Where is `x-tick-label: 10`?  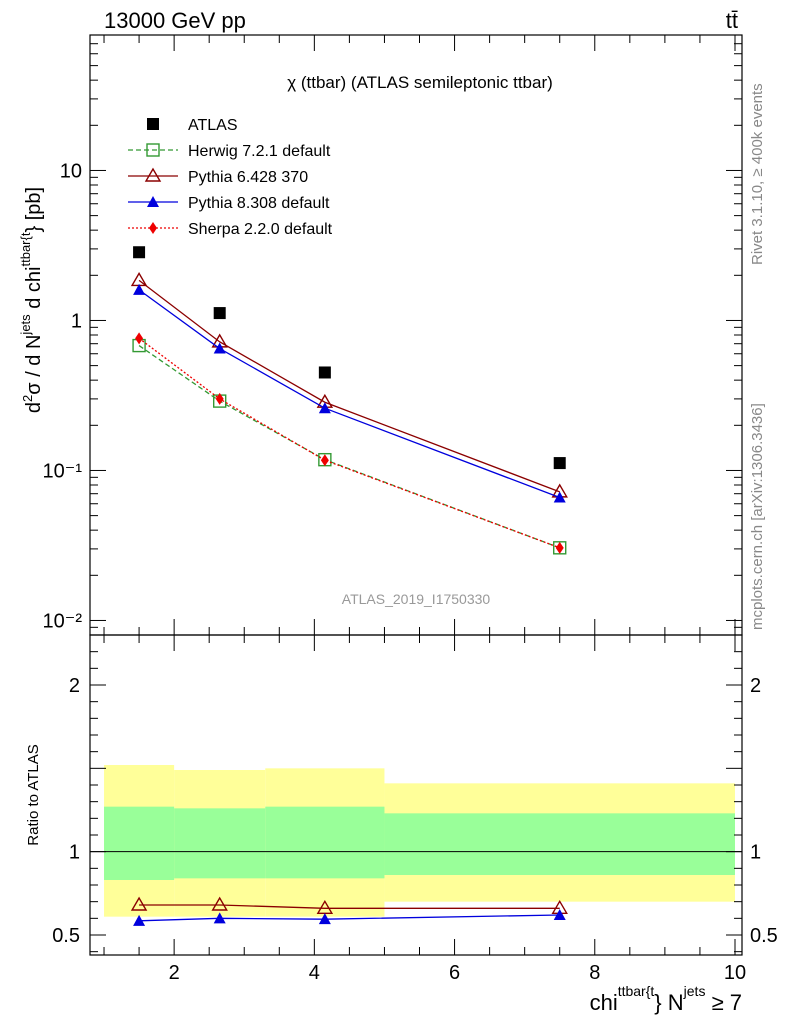 x-tick-label: 10 is located at coordinates (735, 973).